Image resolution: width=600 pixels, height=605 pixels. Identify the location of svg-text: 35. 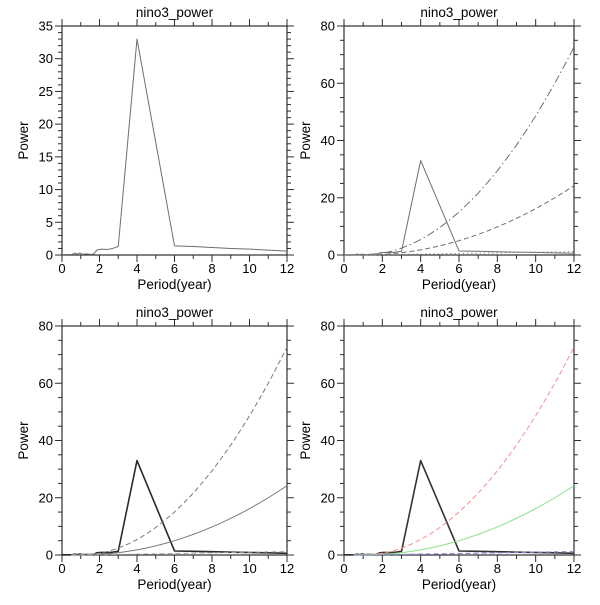
(46, 26).